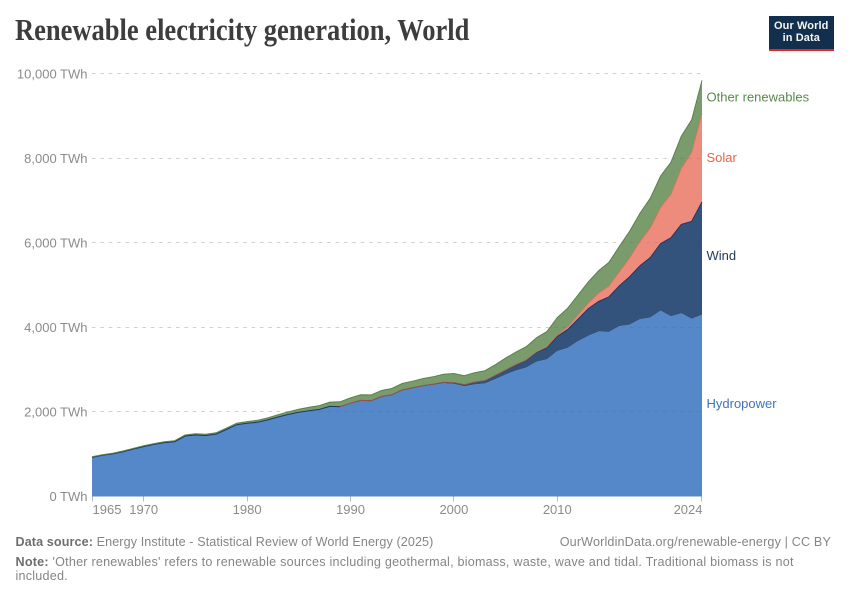  What do you see at coordinates (55, 243) in the screenshot?
I see `svg-text: 6,000 TWh` at bounding box center [55, 243].